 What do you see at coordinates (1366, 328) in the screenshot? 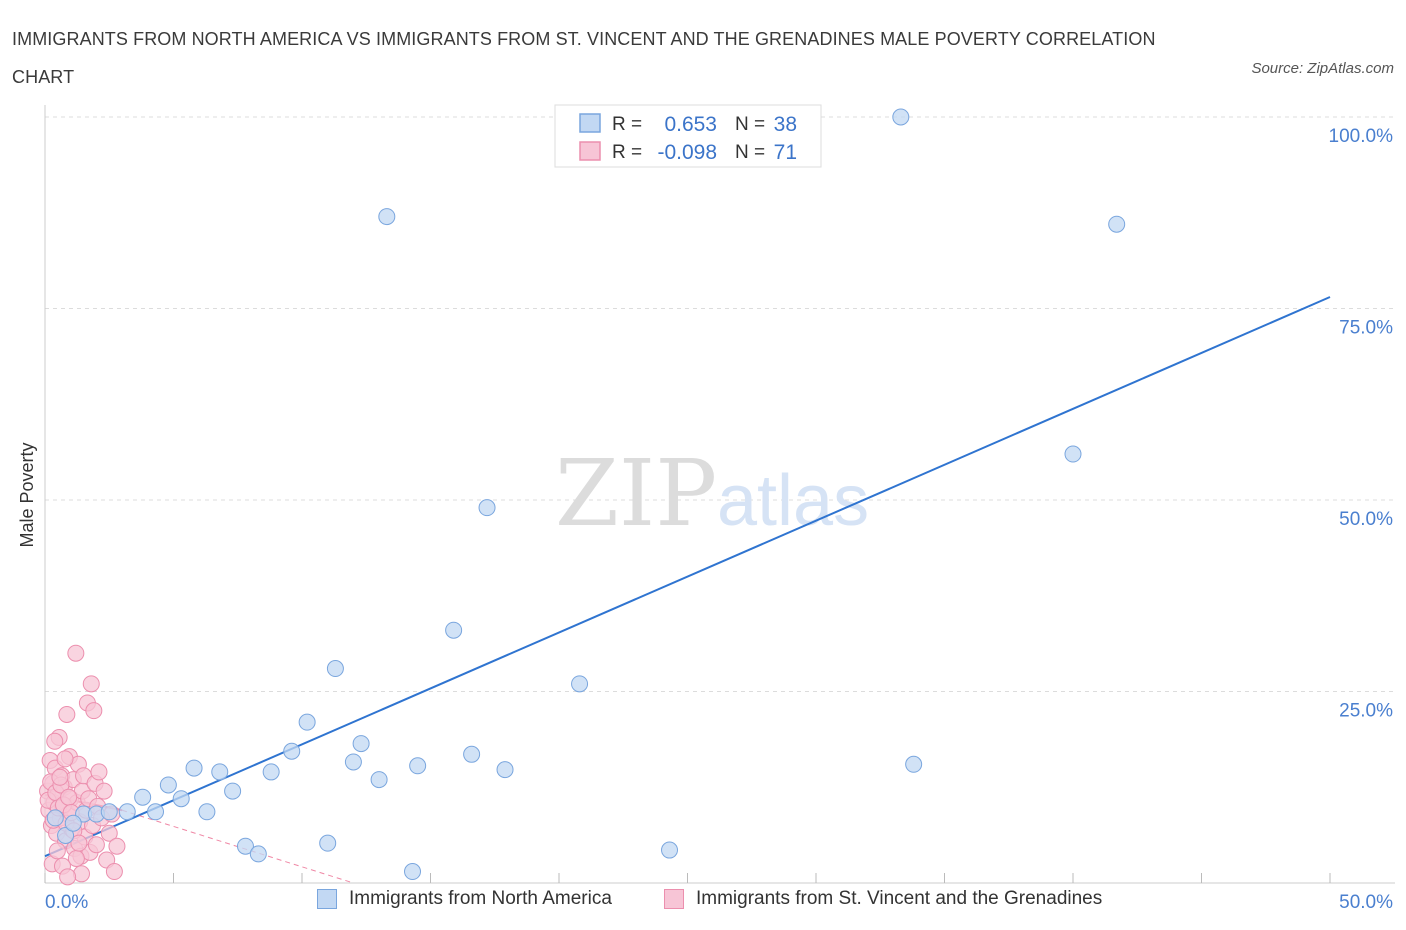
I see `y-tick-label: 75.0%` at bounding box center [1366, 328].